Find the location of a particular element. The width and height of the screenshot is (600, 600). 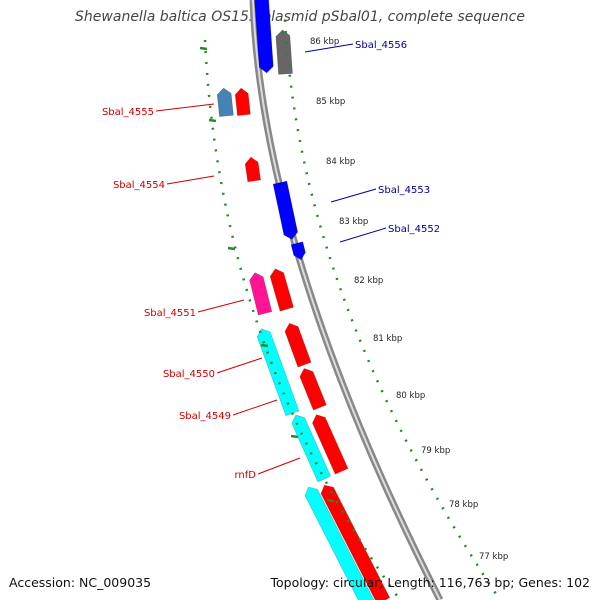

kbp-tick-label: 85 kbp is located at coordinates (330, 102).